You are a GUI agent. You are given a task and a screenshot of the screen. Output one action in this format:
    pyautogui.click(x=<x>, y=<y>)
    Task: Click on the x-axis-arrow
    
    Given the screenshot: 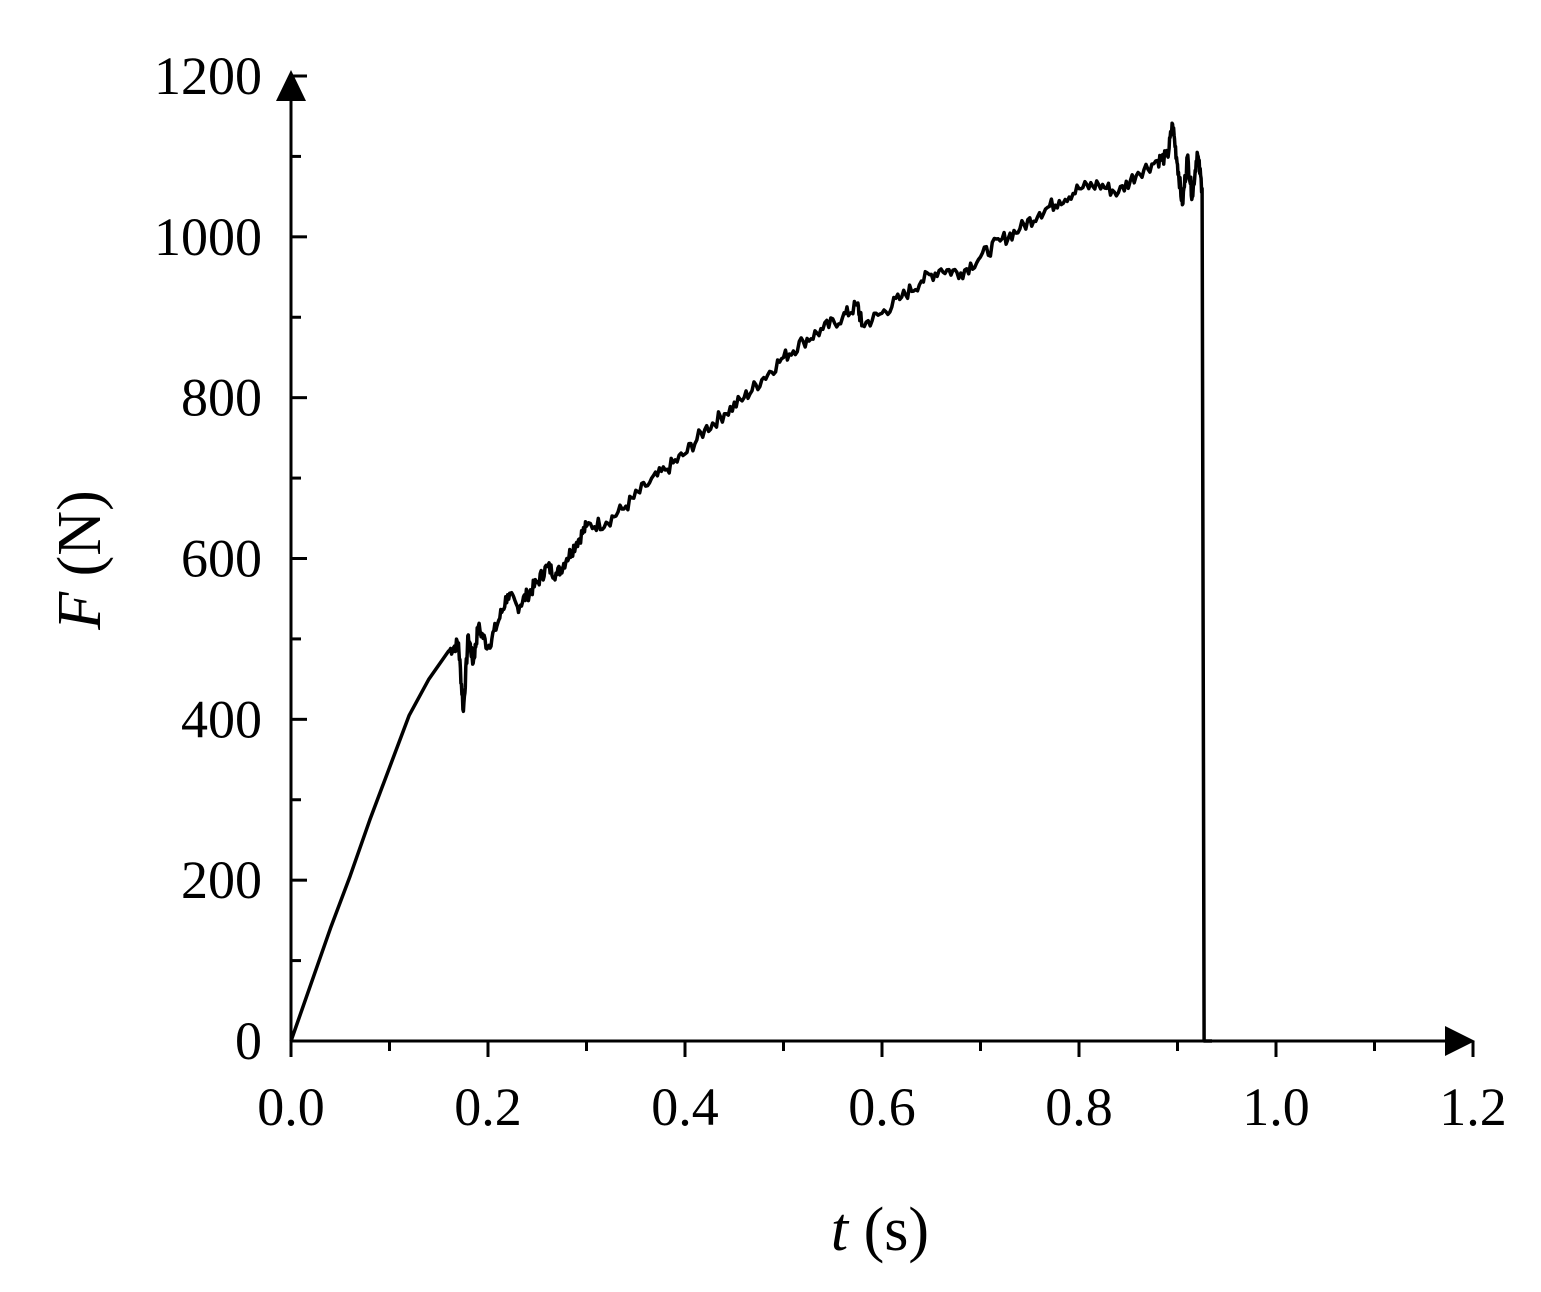 What is the action you would take?
    pyautogui.click(x=1460, y=1041)
    